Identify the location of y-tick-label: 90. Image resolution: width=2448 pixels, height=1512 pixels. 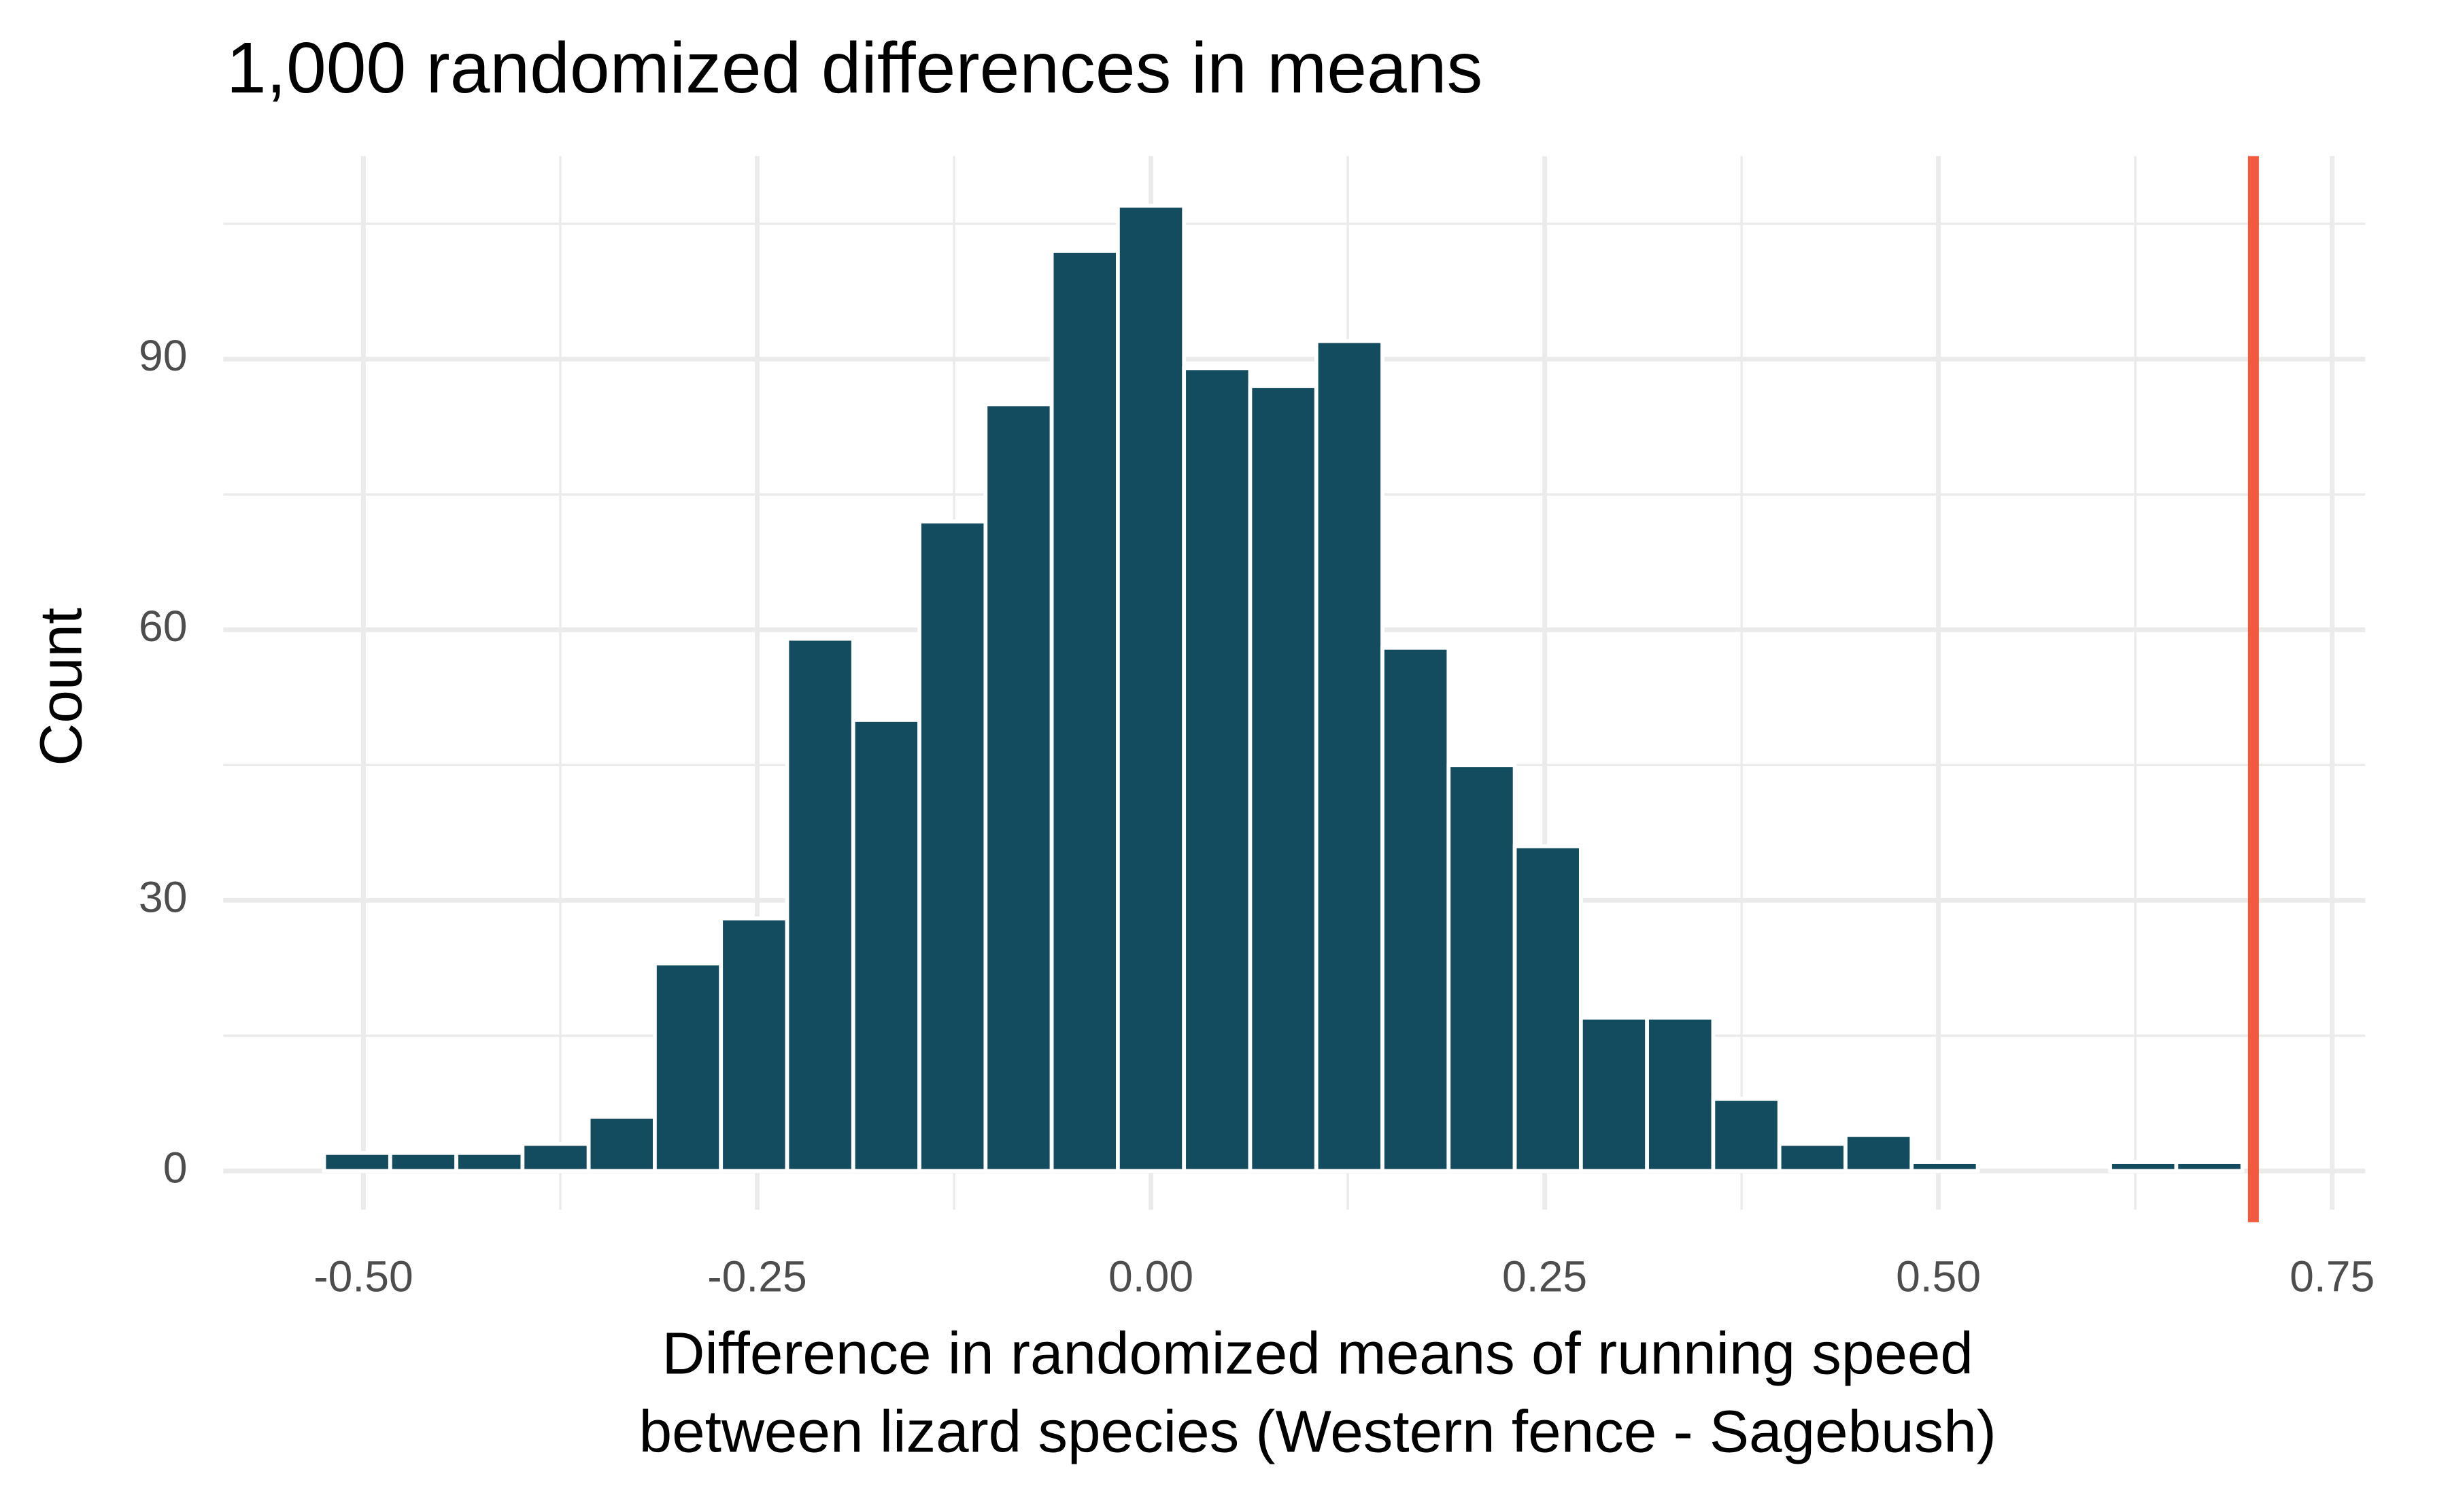
(163, 355).